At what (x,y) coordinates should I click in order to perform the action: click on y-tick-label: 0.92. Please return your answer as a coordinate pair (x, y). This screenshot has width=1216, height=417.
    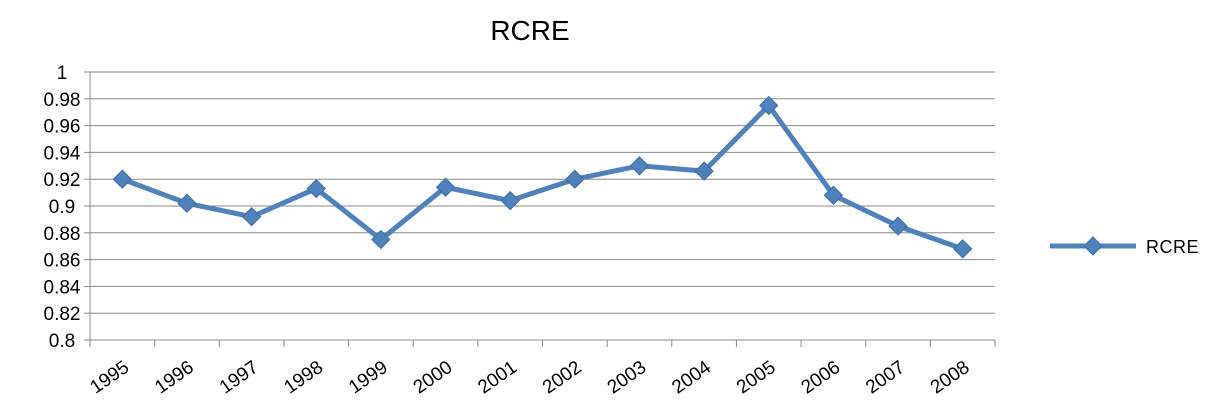
    Looking at the image, I should click on (62, 180).